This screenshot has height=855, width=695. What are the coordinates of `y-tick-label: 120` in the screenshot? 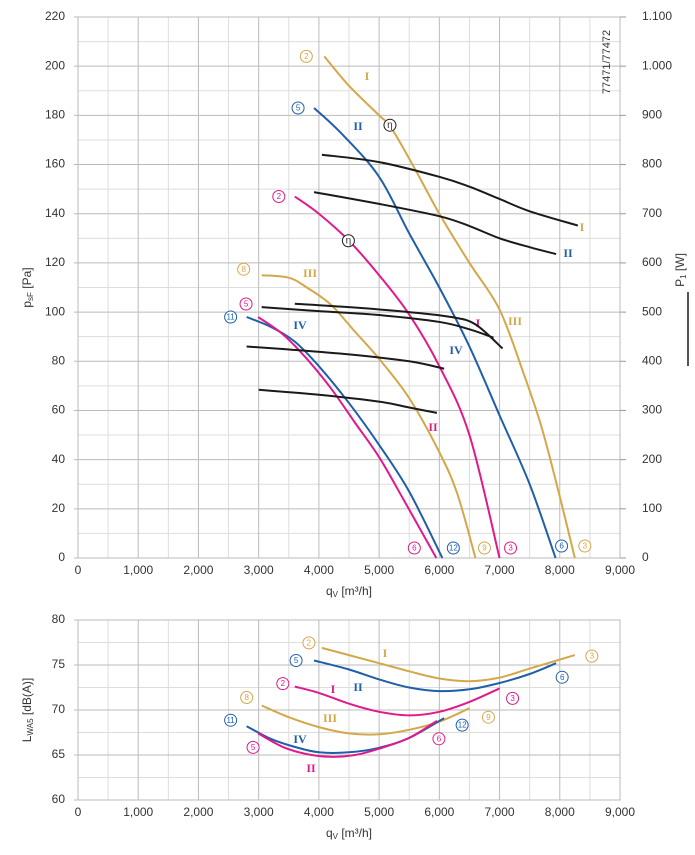 It's located at (55, 262).